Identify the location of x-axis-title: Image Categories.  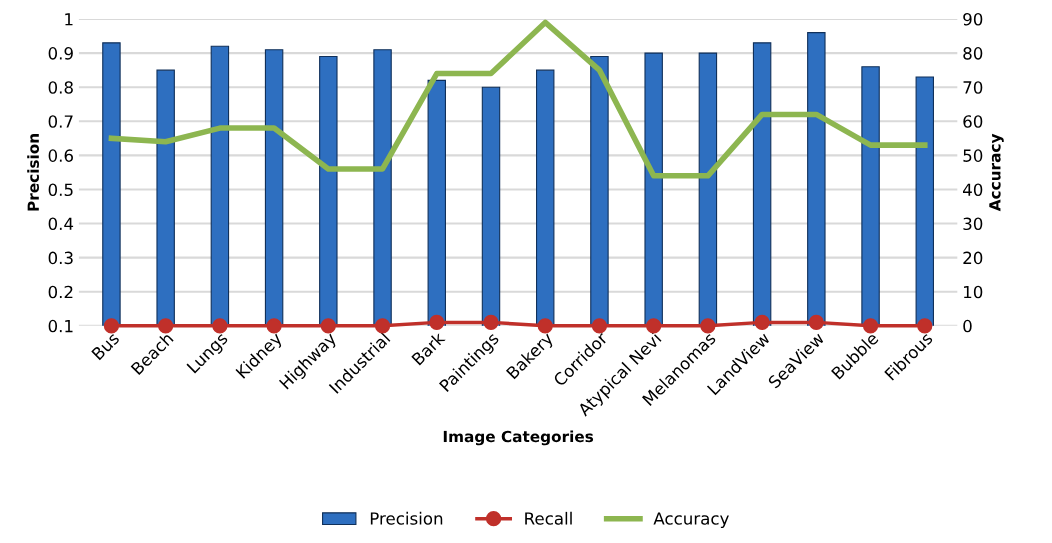
(518, 438).